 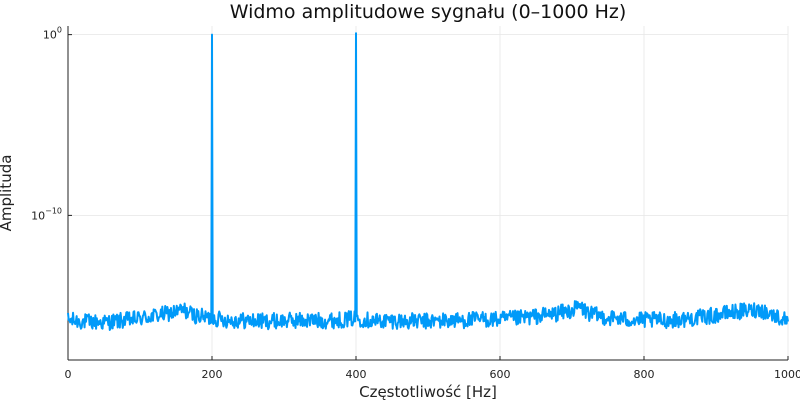 I want to click on x-tick-label: 800, so click(x=644, y=374).